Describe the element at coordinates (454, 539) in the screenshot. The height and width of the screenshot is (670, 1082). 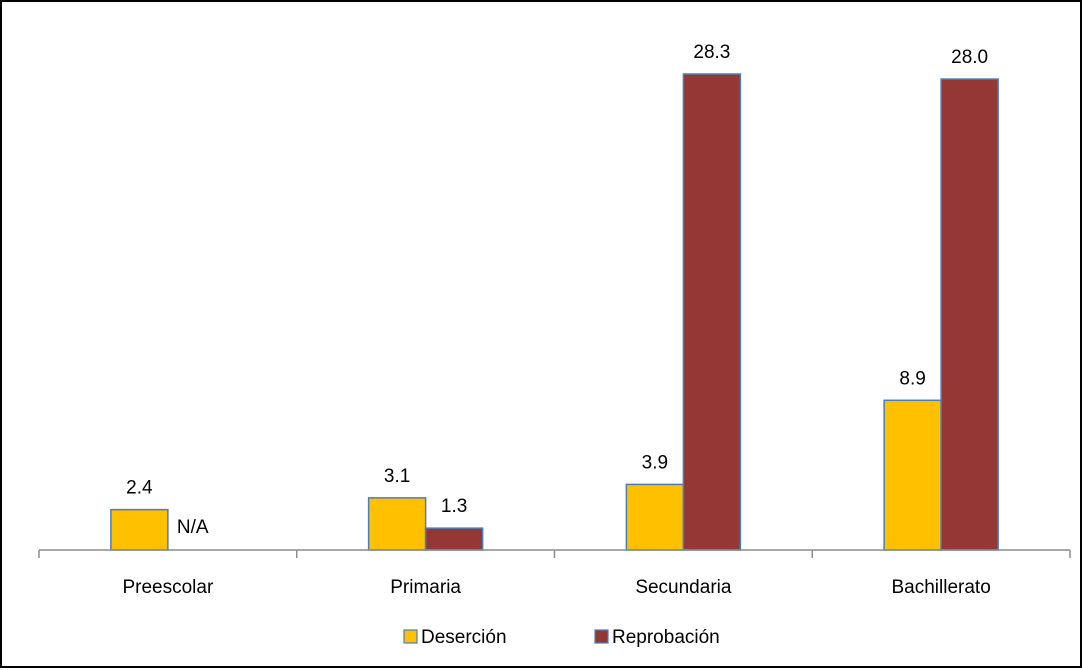
I see `bar-reprobacion-primaria` at that location.